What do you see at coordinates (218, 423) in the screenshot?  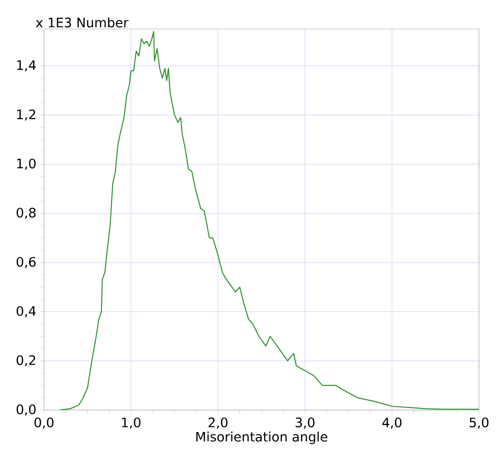 I see `x-tick-label: 2,0` at bounding box center [218, 423].